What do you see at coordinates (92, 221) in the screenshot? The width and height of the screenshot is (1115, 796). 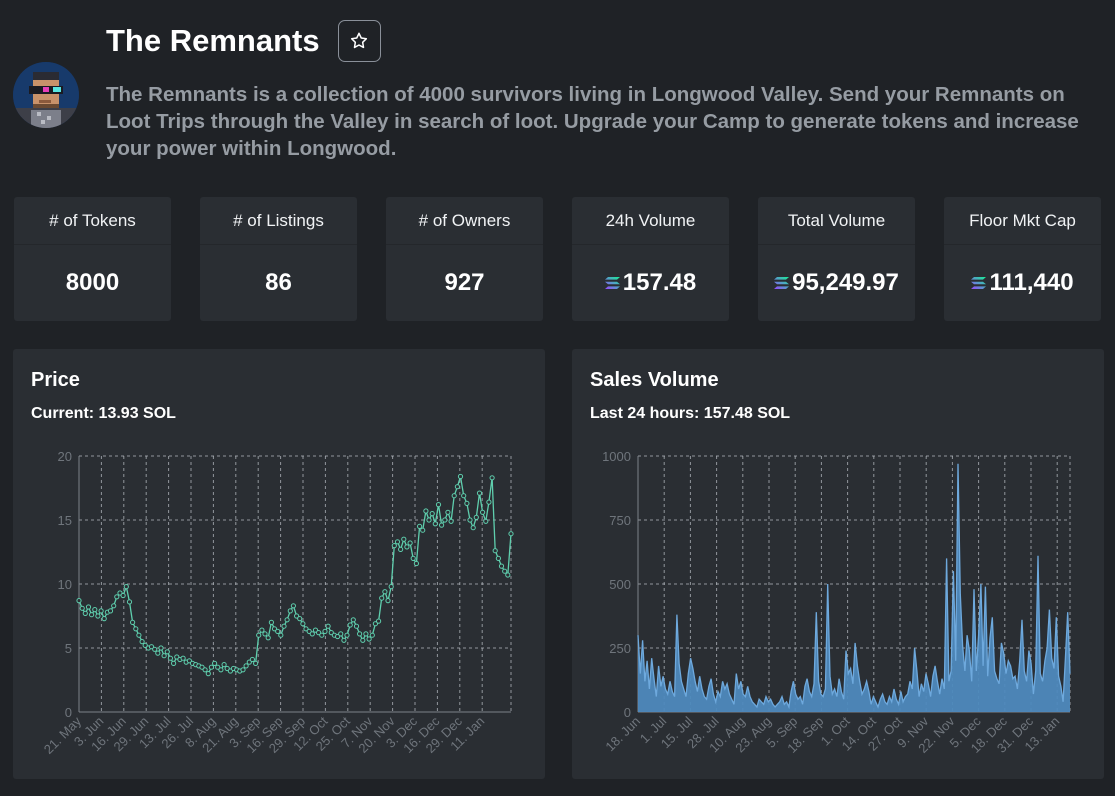 I see `stat-label: # of Tokens` at bounding box center [92, 221].